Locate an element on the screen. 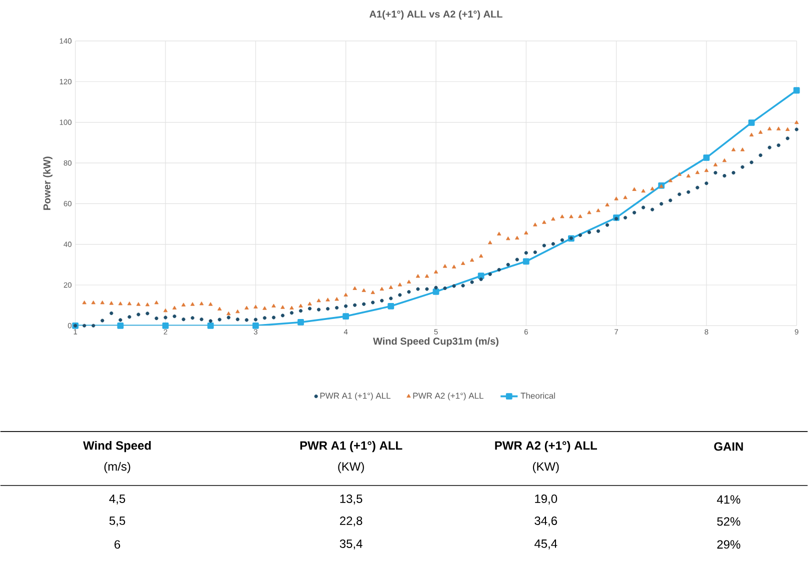 The image size is (808, 566). text: 6 is located at coordinates (117, 544).